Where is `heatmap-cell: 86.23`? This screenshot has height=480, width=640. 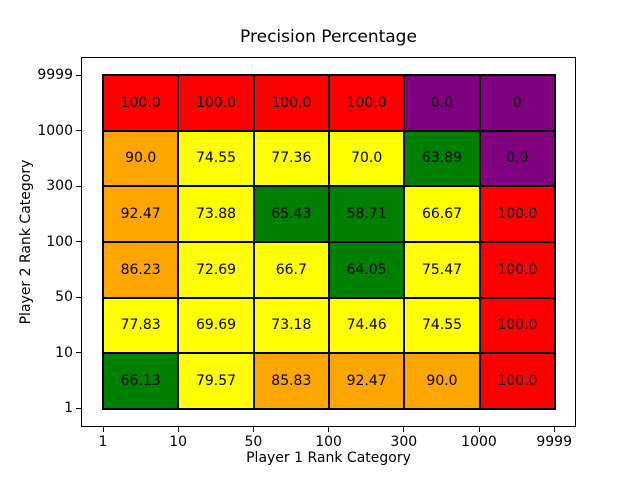 heatmap-cell: 86.23 is located at coordinates (141, 270).